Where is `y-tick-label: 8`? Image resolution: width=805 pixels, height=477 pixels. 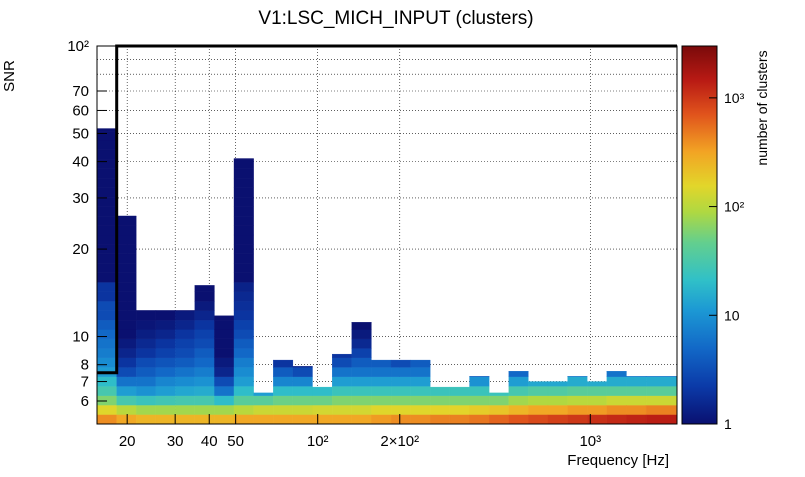
y-tick-label: 8 is located at coordinates (85, 365).